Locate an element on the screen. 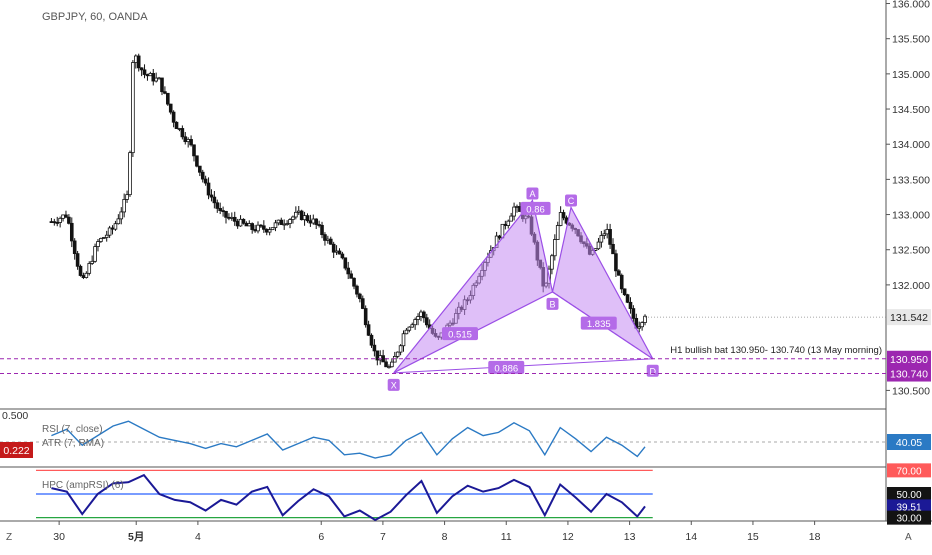  pattern-ratio-label: 0.515 is located at coordinates (460, 335).